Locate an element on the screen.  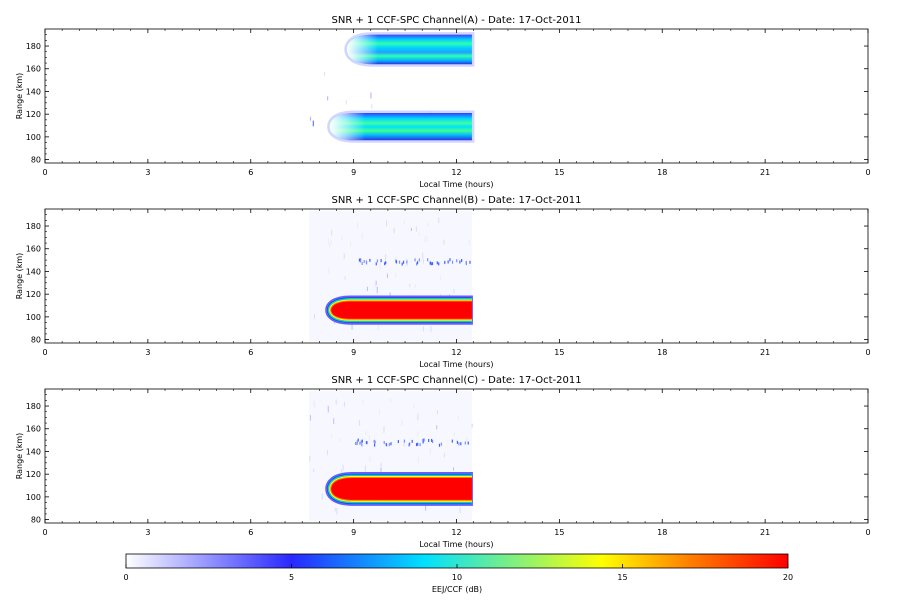
y-tick-label: 160 is located at coordinates (33, 69).